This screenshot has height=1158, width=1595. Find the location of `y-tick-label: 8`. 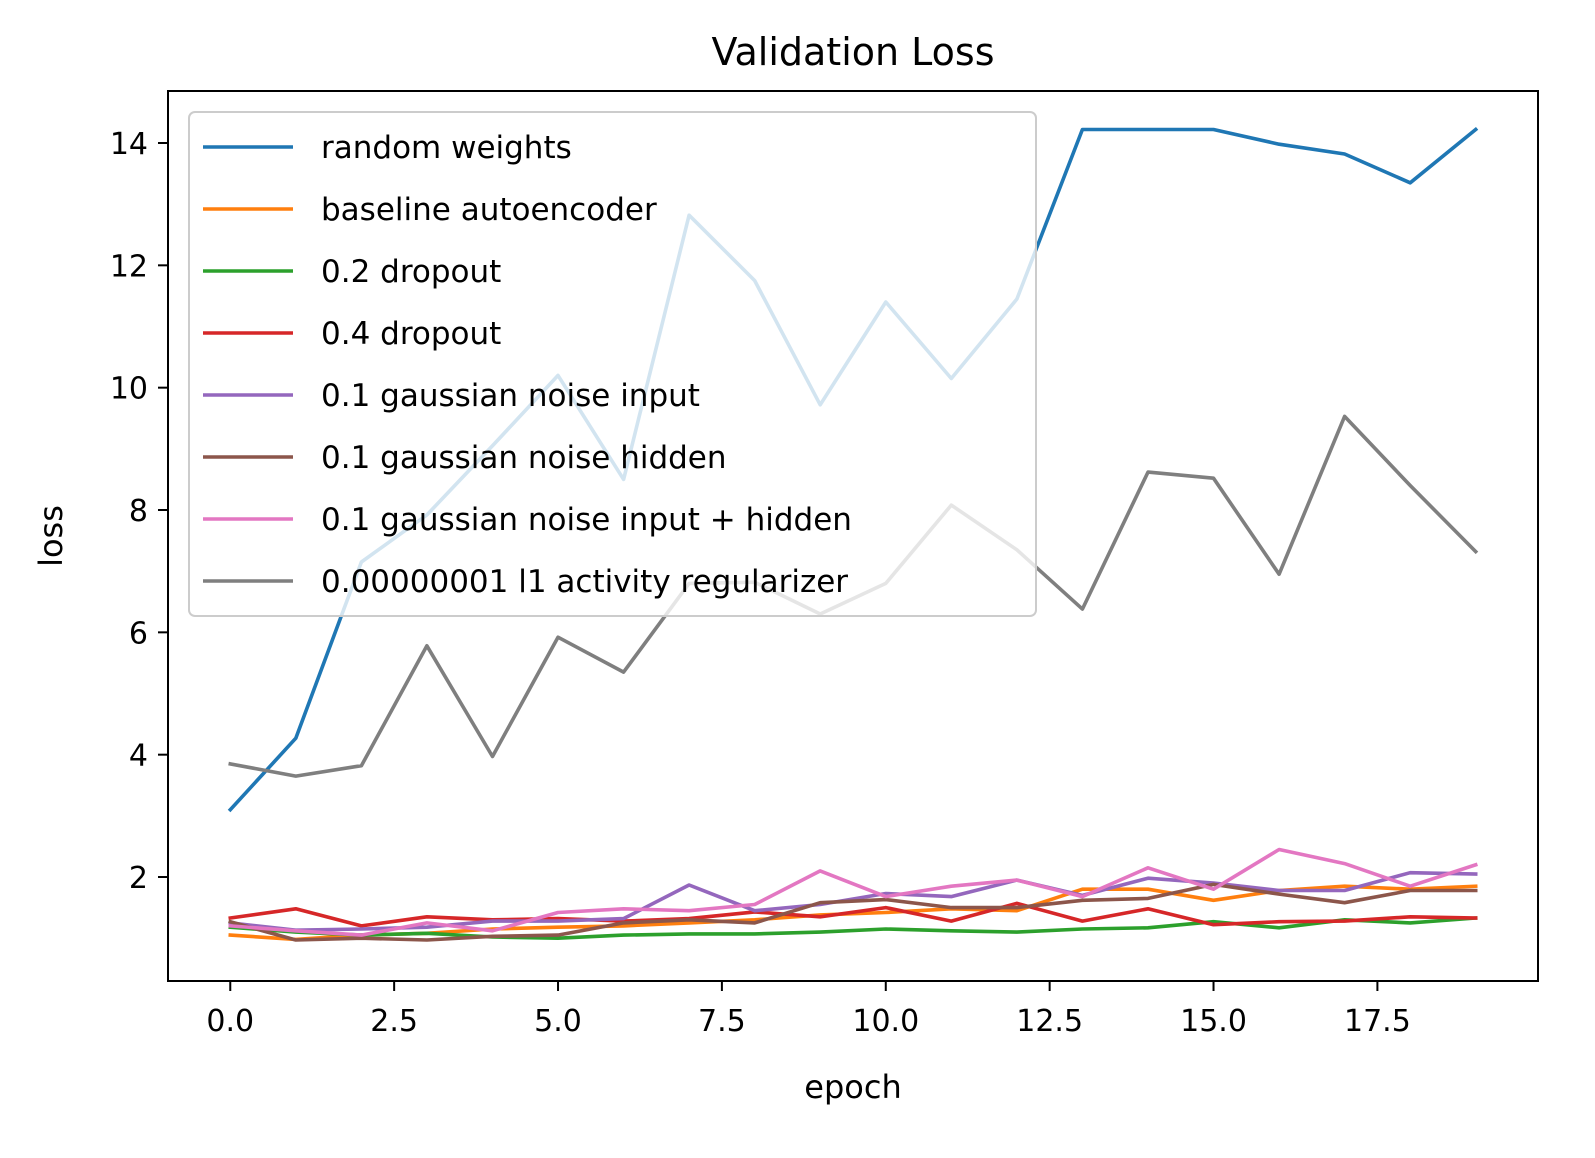

y-tick-label: 8 is located at coordinates (138, 511).